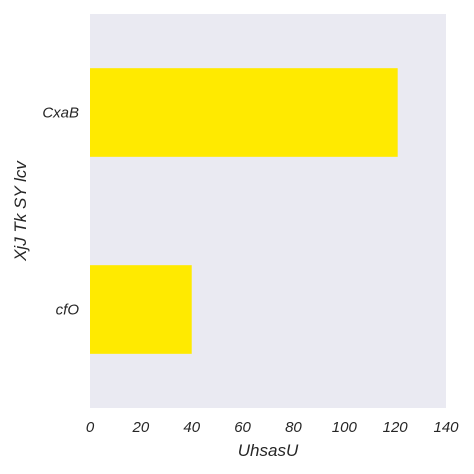 This screenshot has height=474, width=474. What do you see at coordinates (242, 427) in the screenshot?
I see `x-tick-label: 60` at bounding box center [242, 427].